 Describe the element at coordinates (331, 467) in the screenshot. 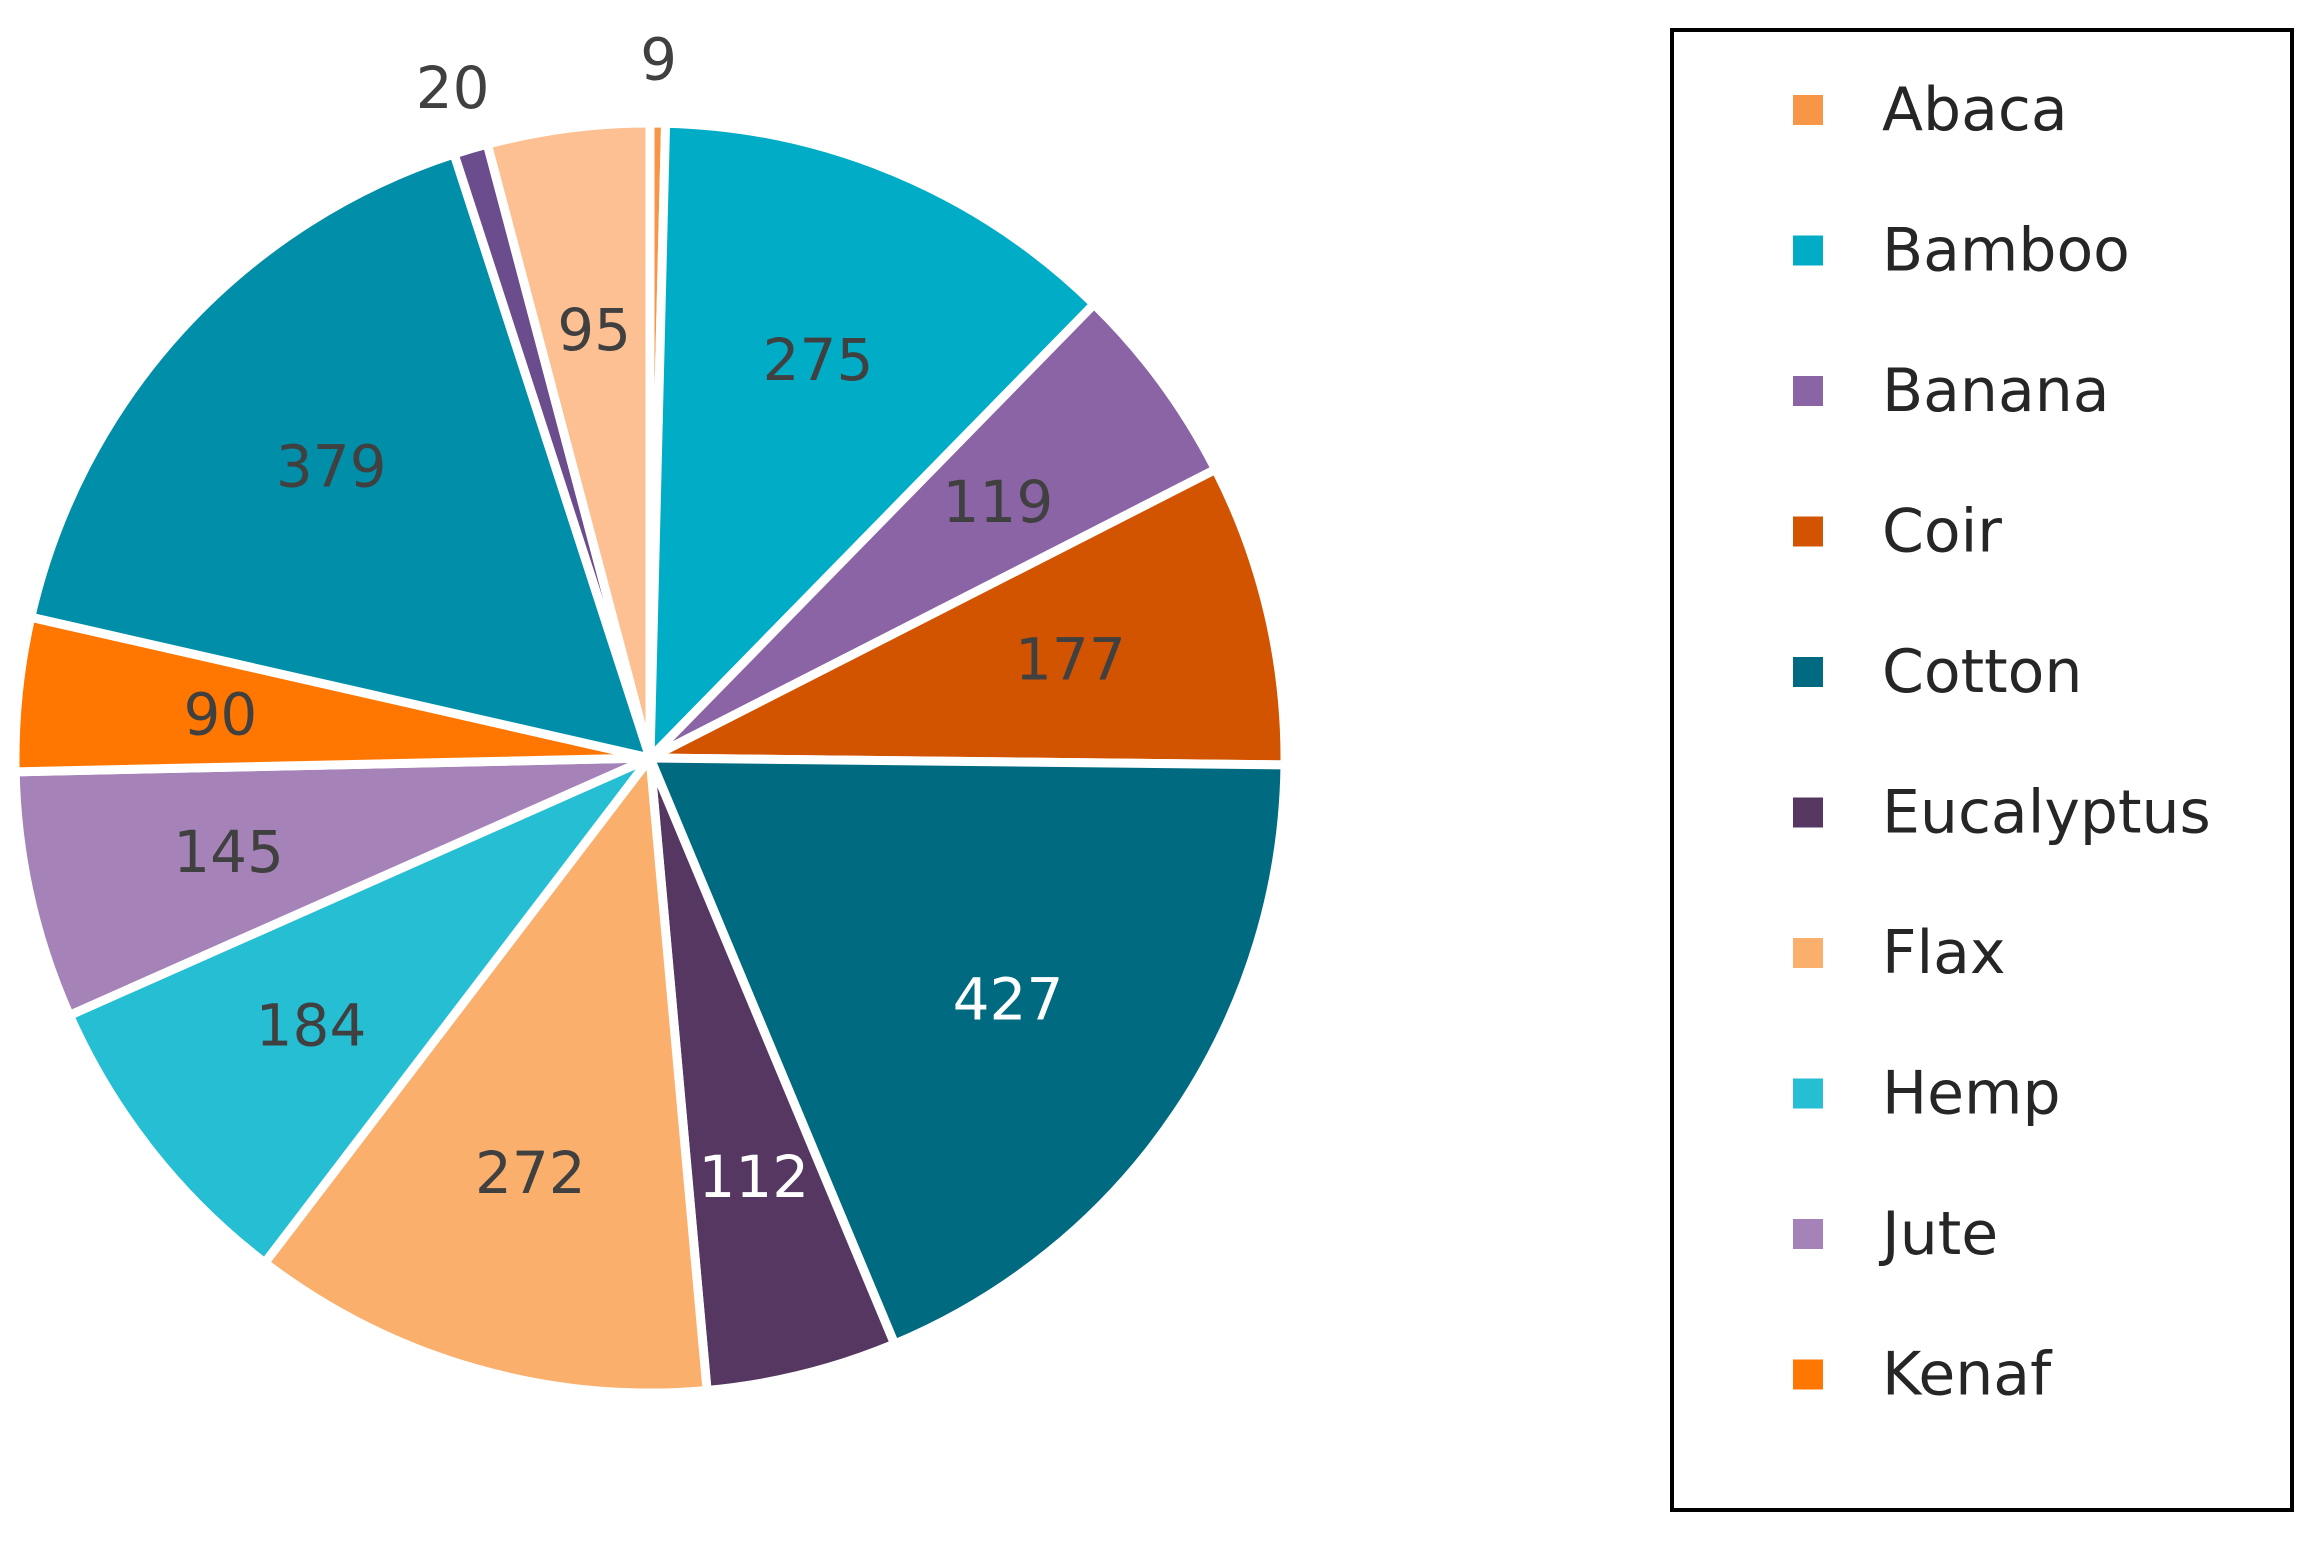

I see `data-label-unlabeled-11: 379` at that location.